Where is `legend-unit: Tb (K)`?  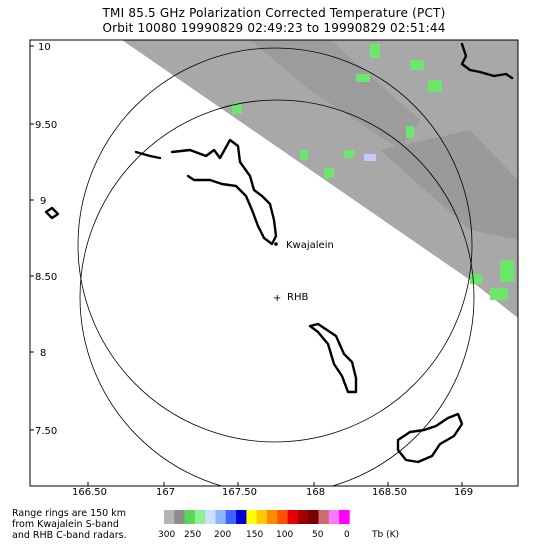 legend-unit: Tb (K) is located at coordinates (385, 535).